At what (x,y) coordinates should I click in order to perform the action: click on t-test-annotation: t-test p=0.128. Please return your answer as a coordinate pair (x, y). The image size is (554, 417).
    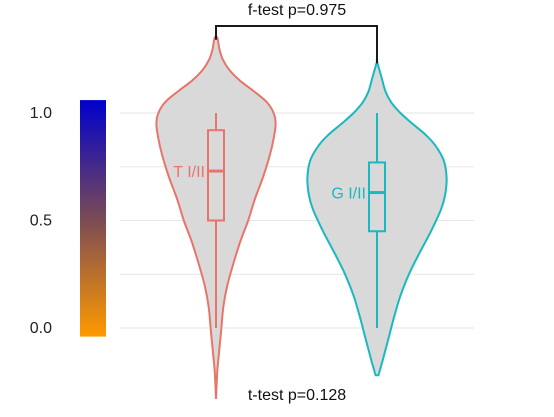
    Looking at the image, I should click on (297, 395).